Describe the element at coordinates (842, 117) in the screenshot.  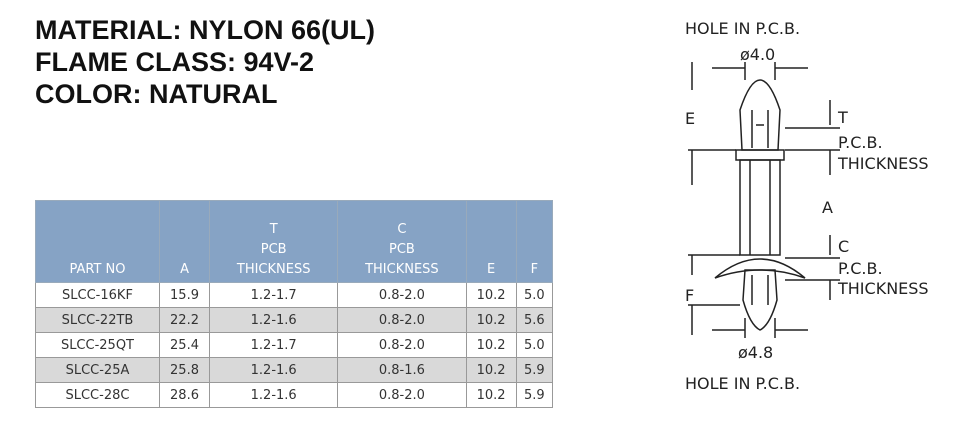
I see `label: T` at that location.